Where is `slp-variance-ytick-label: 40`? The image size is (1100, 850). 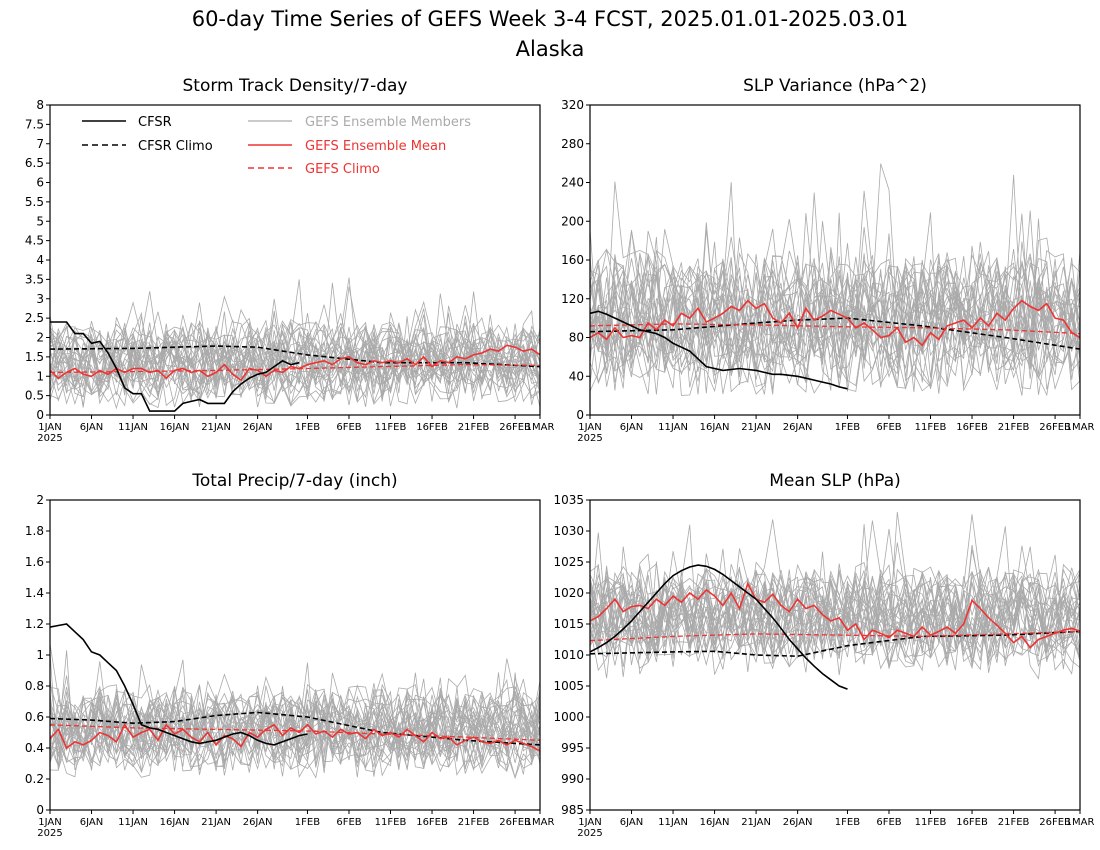
slp-variance-ytick-label: 40 is located at coordinates (576, 376).